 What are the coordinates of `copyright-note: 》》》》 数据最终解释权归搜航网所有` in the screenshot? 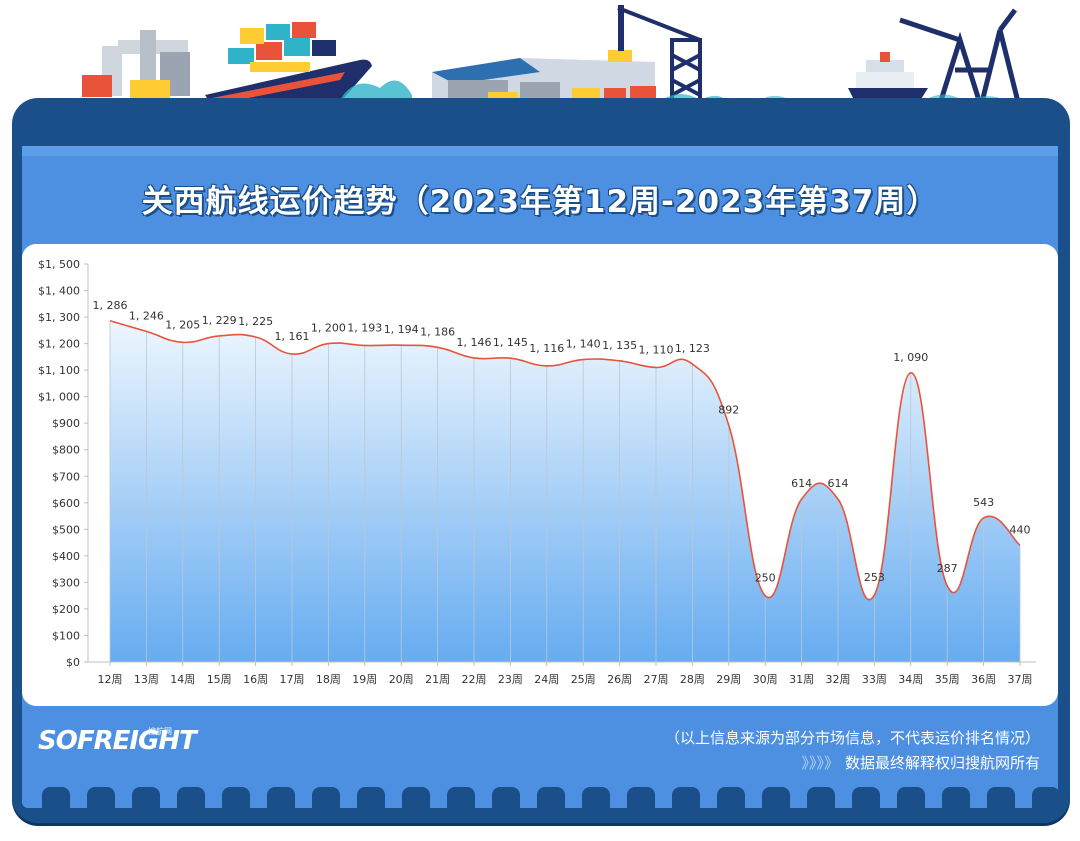 It's located at (920, 762).